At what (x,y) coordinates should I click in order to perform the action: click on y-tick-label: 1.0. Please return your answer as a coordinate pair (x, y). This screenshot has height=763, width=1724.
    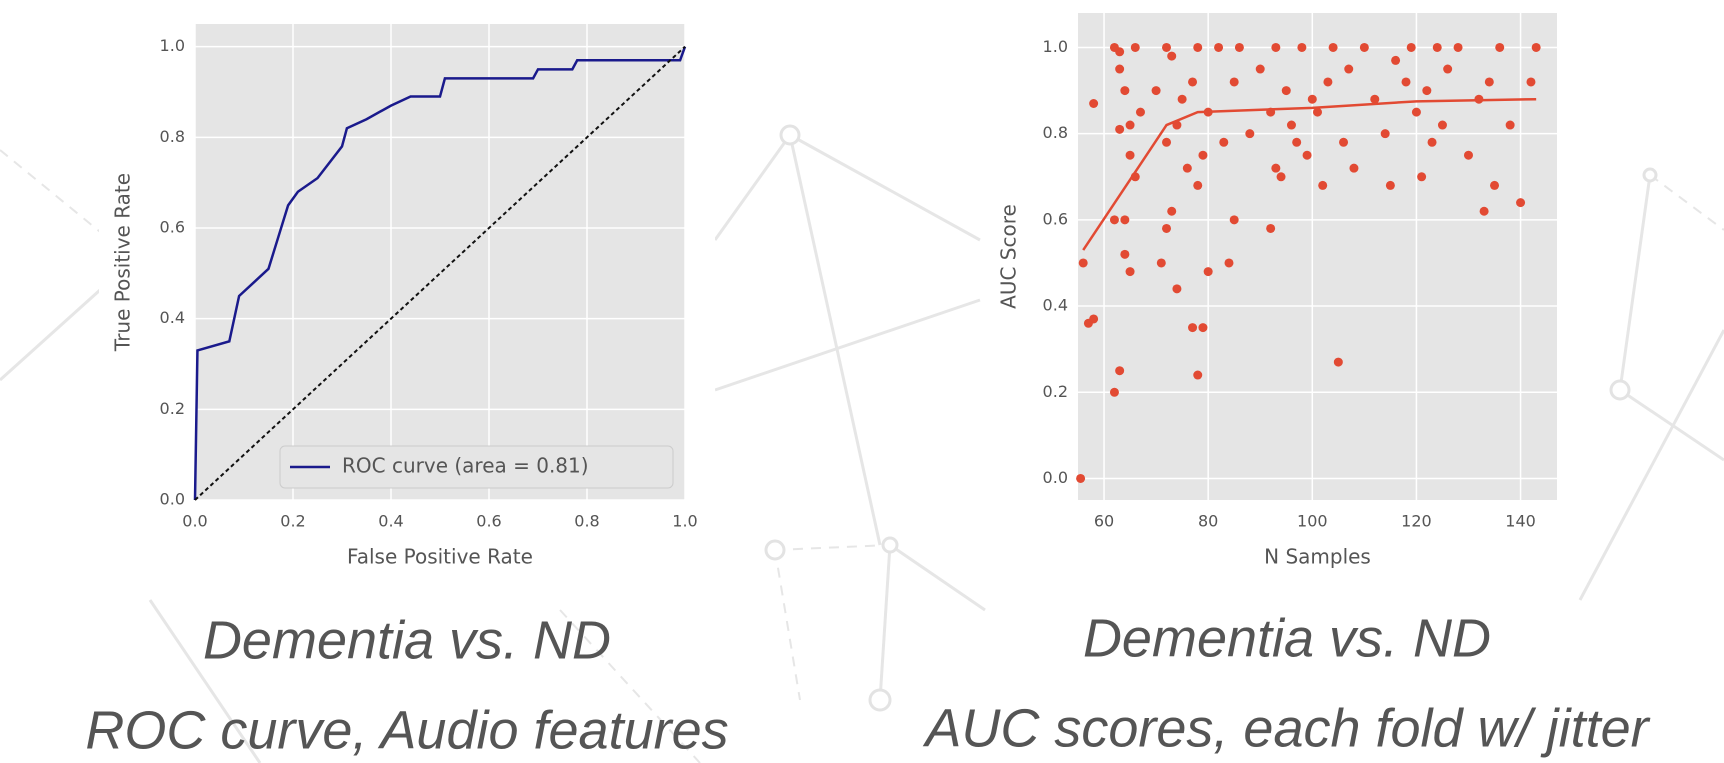
    Looking at the image, I should click on (1055, 46).